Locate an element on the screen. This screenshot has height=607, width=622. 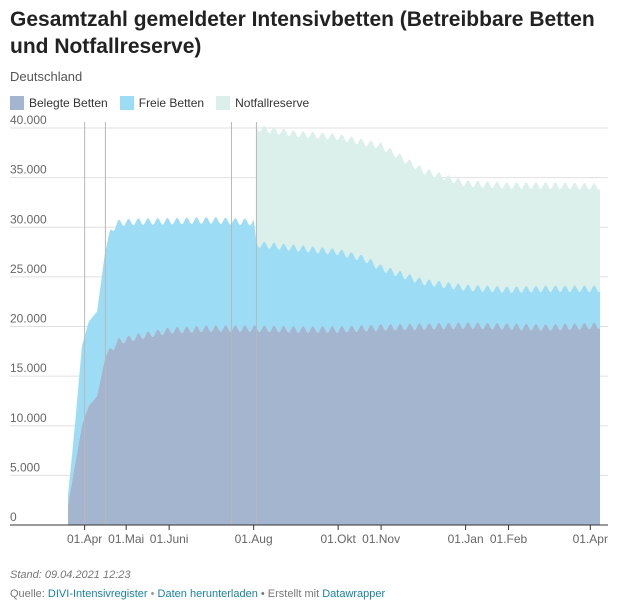
y-tick-label: 40.000 is located at coordinates (28, 120).